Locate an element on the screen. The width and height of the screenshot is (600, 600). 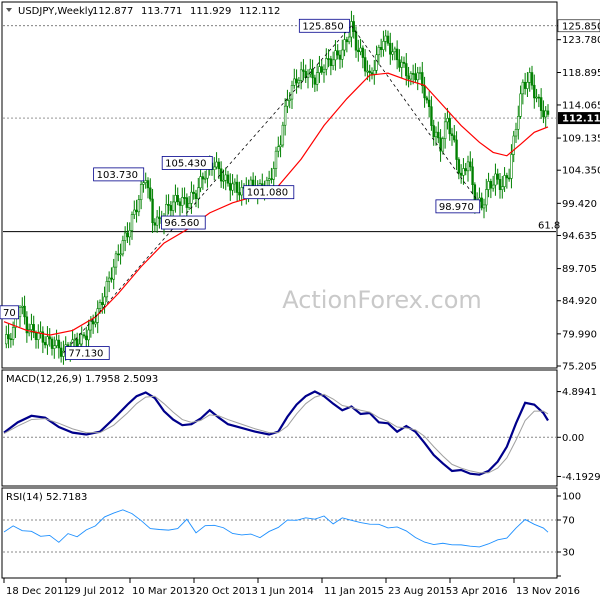
y-tick-label: 79.990 is located at coordinates (579, 334).